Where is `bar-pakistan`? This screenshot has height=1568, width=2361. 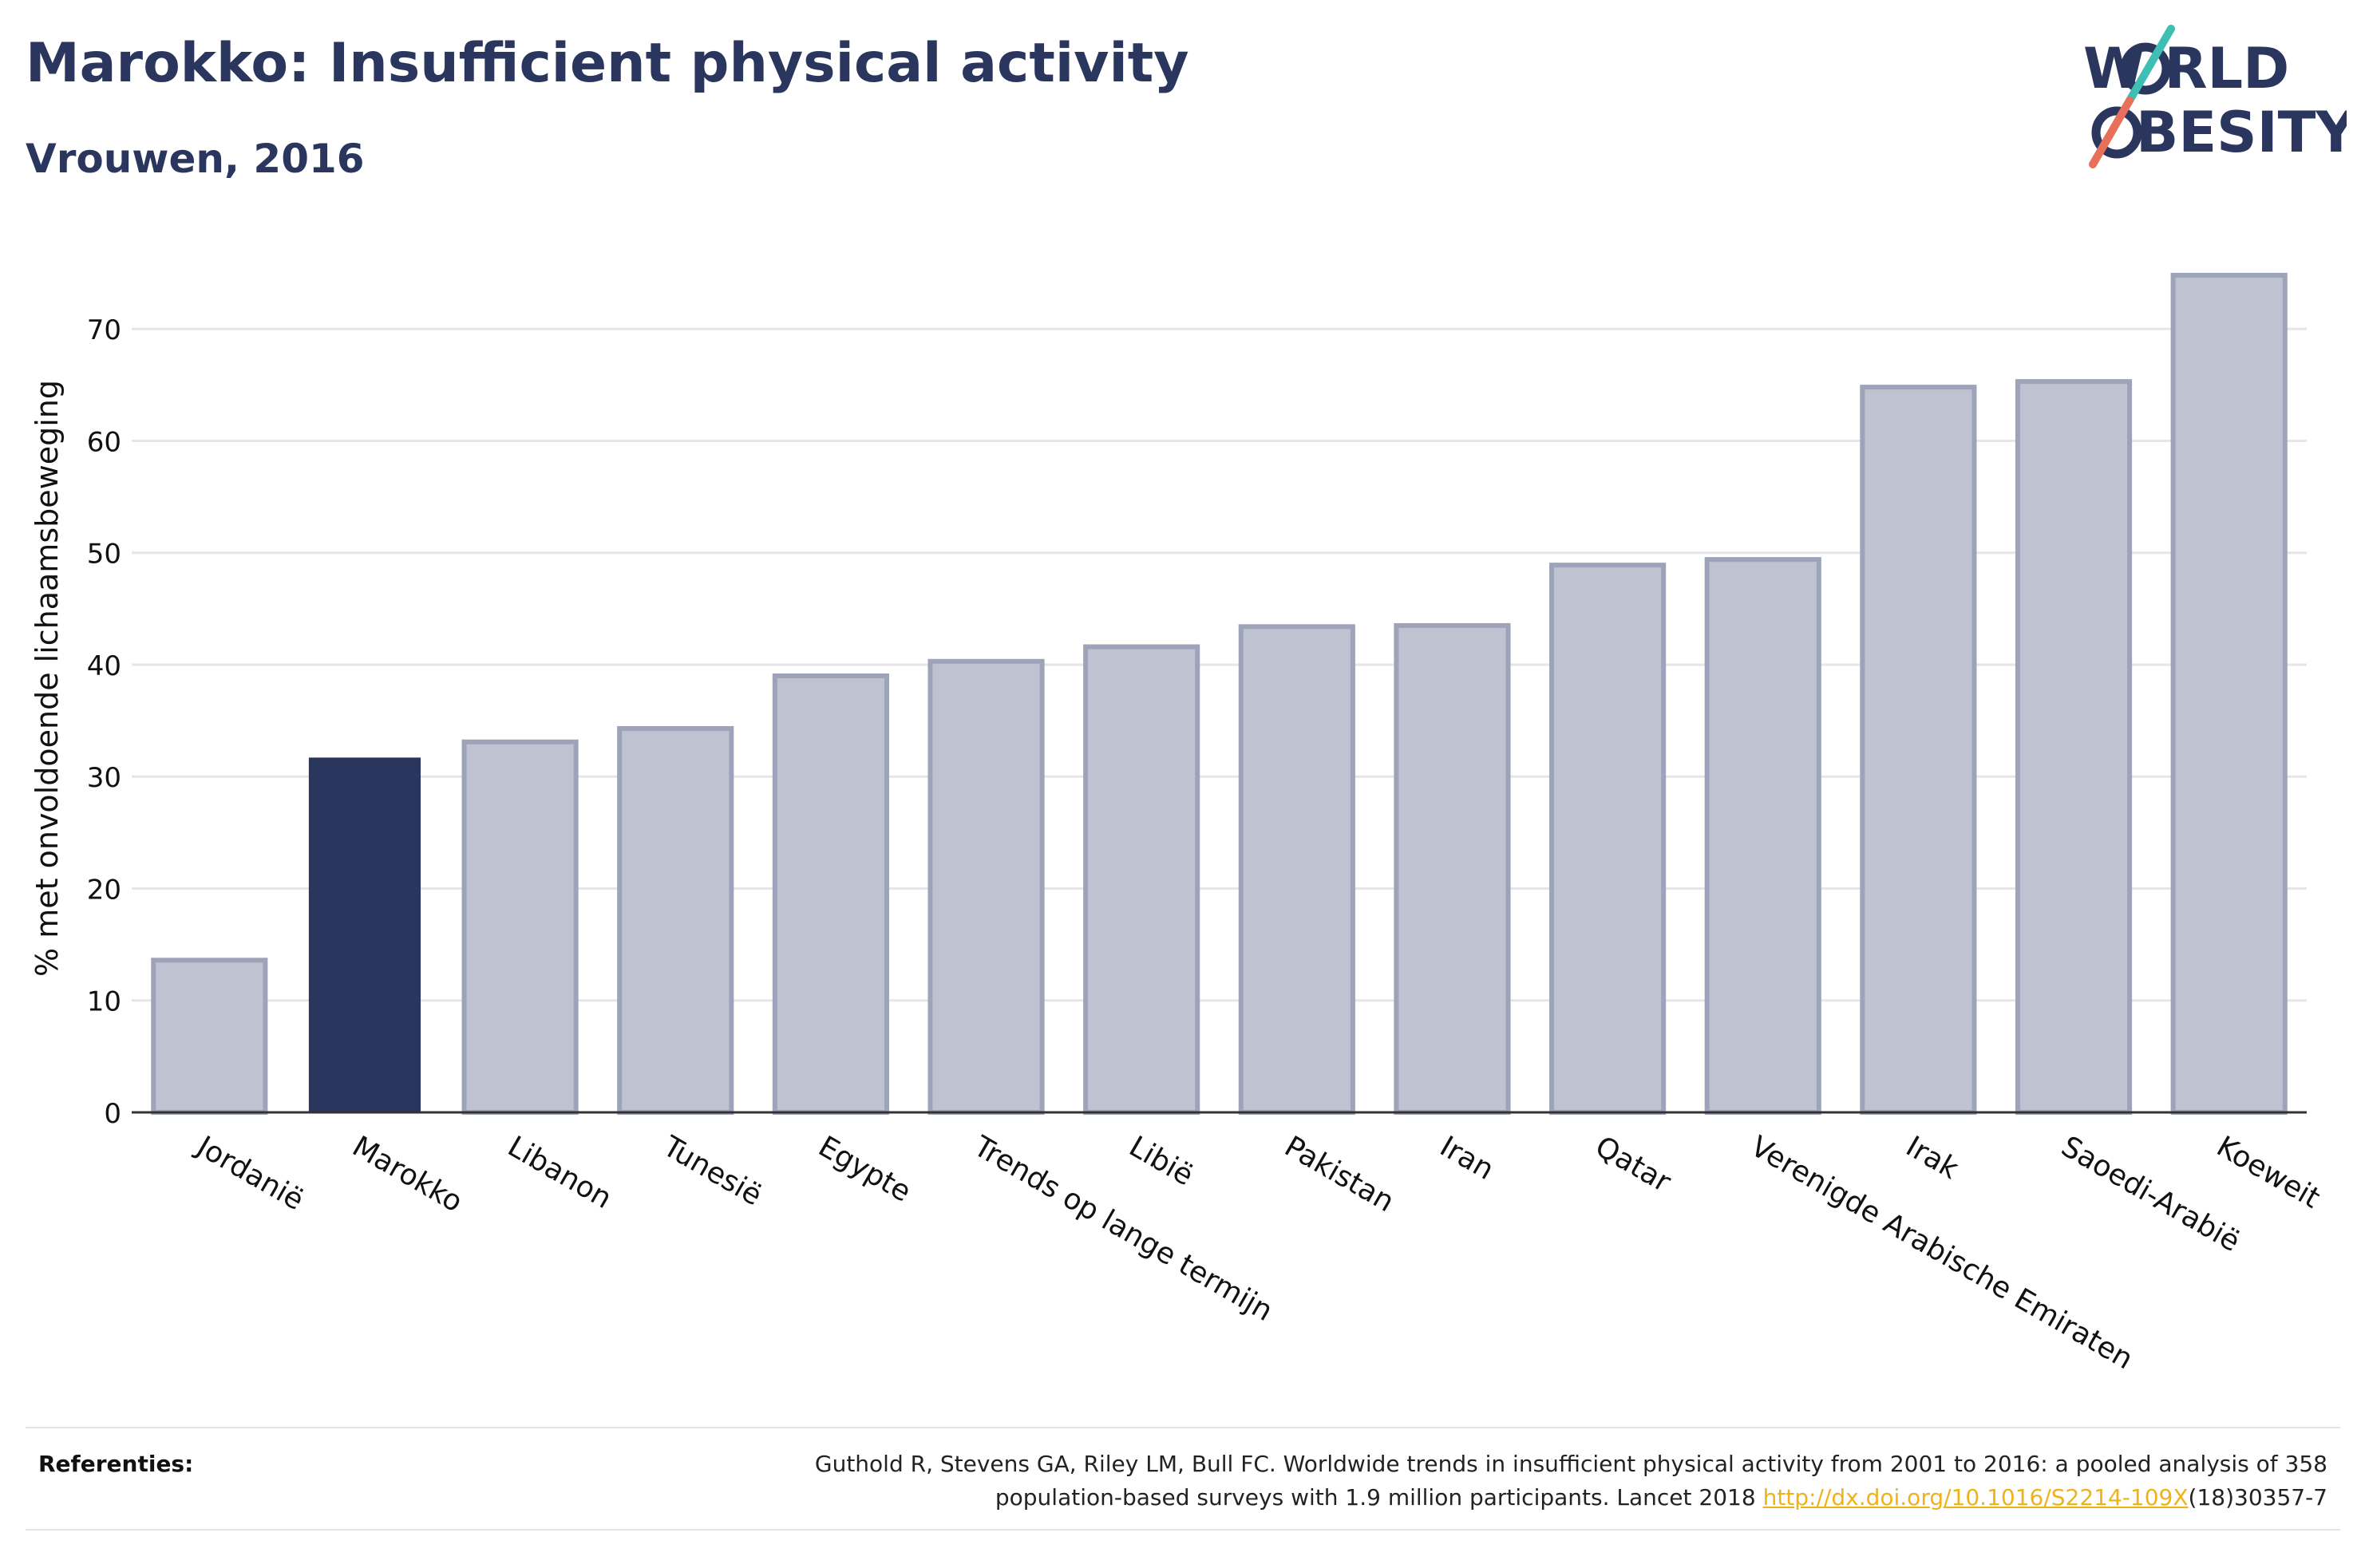
bar-pakistan is located at coordinates (1296, 869).